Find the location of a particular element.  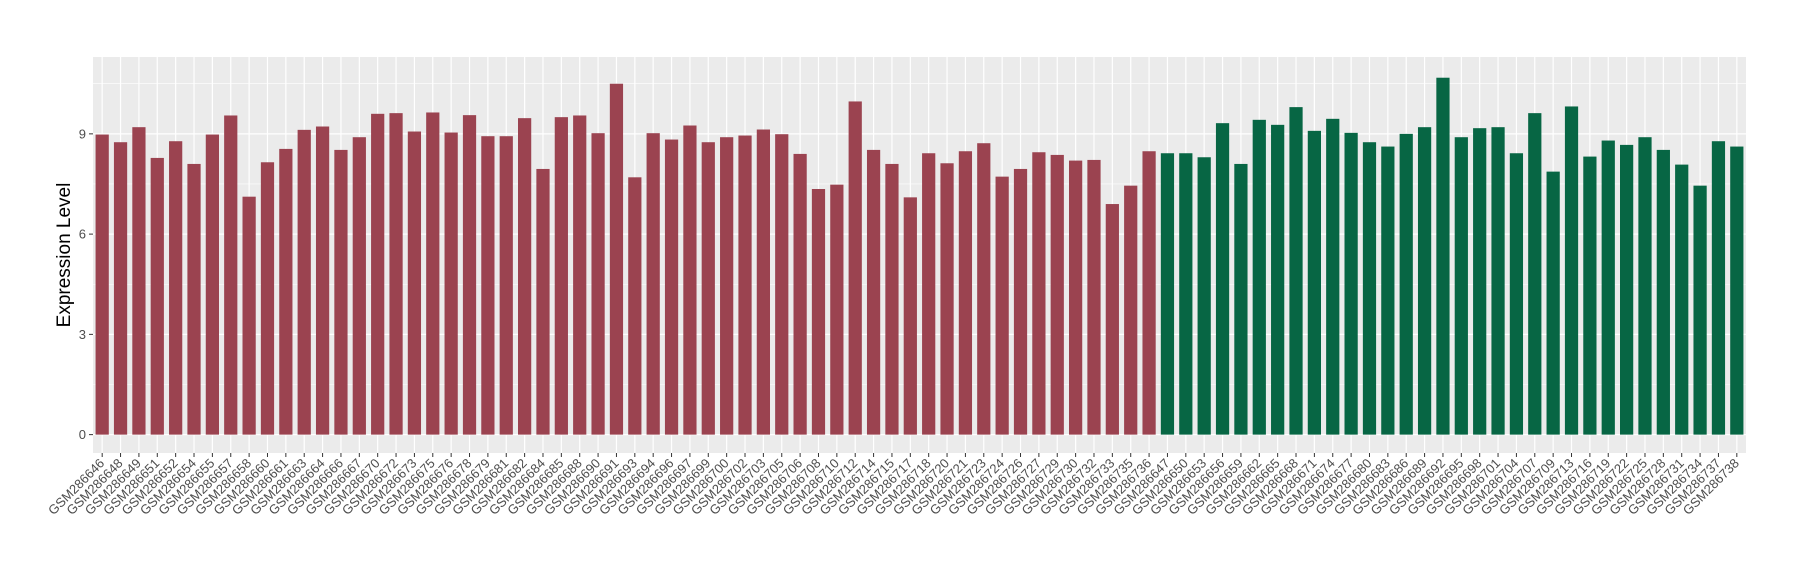

bar-GSM286718 is located at coordinates (929, 294).